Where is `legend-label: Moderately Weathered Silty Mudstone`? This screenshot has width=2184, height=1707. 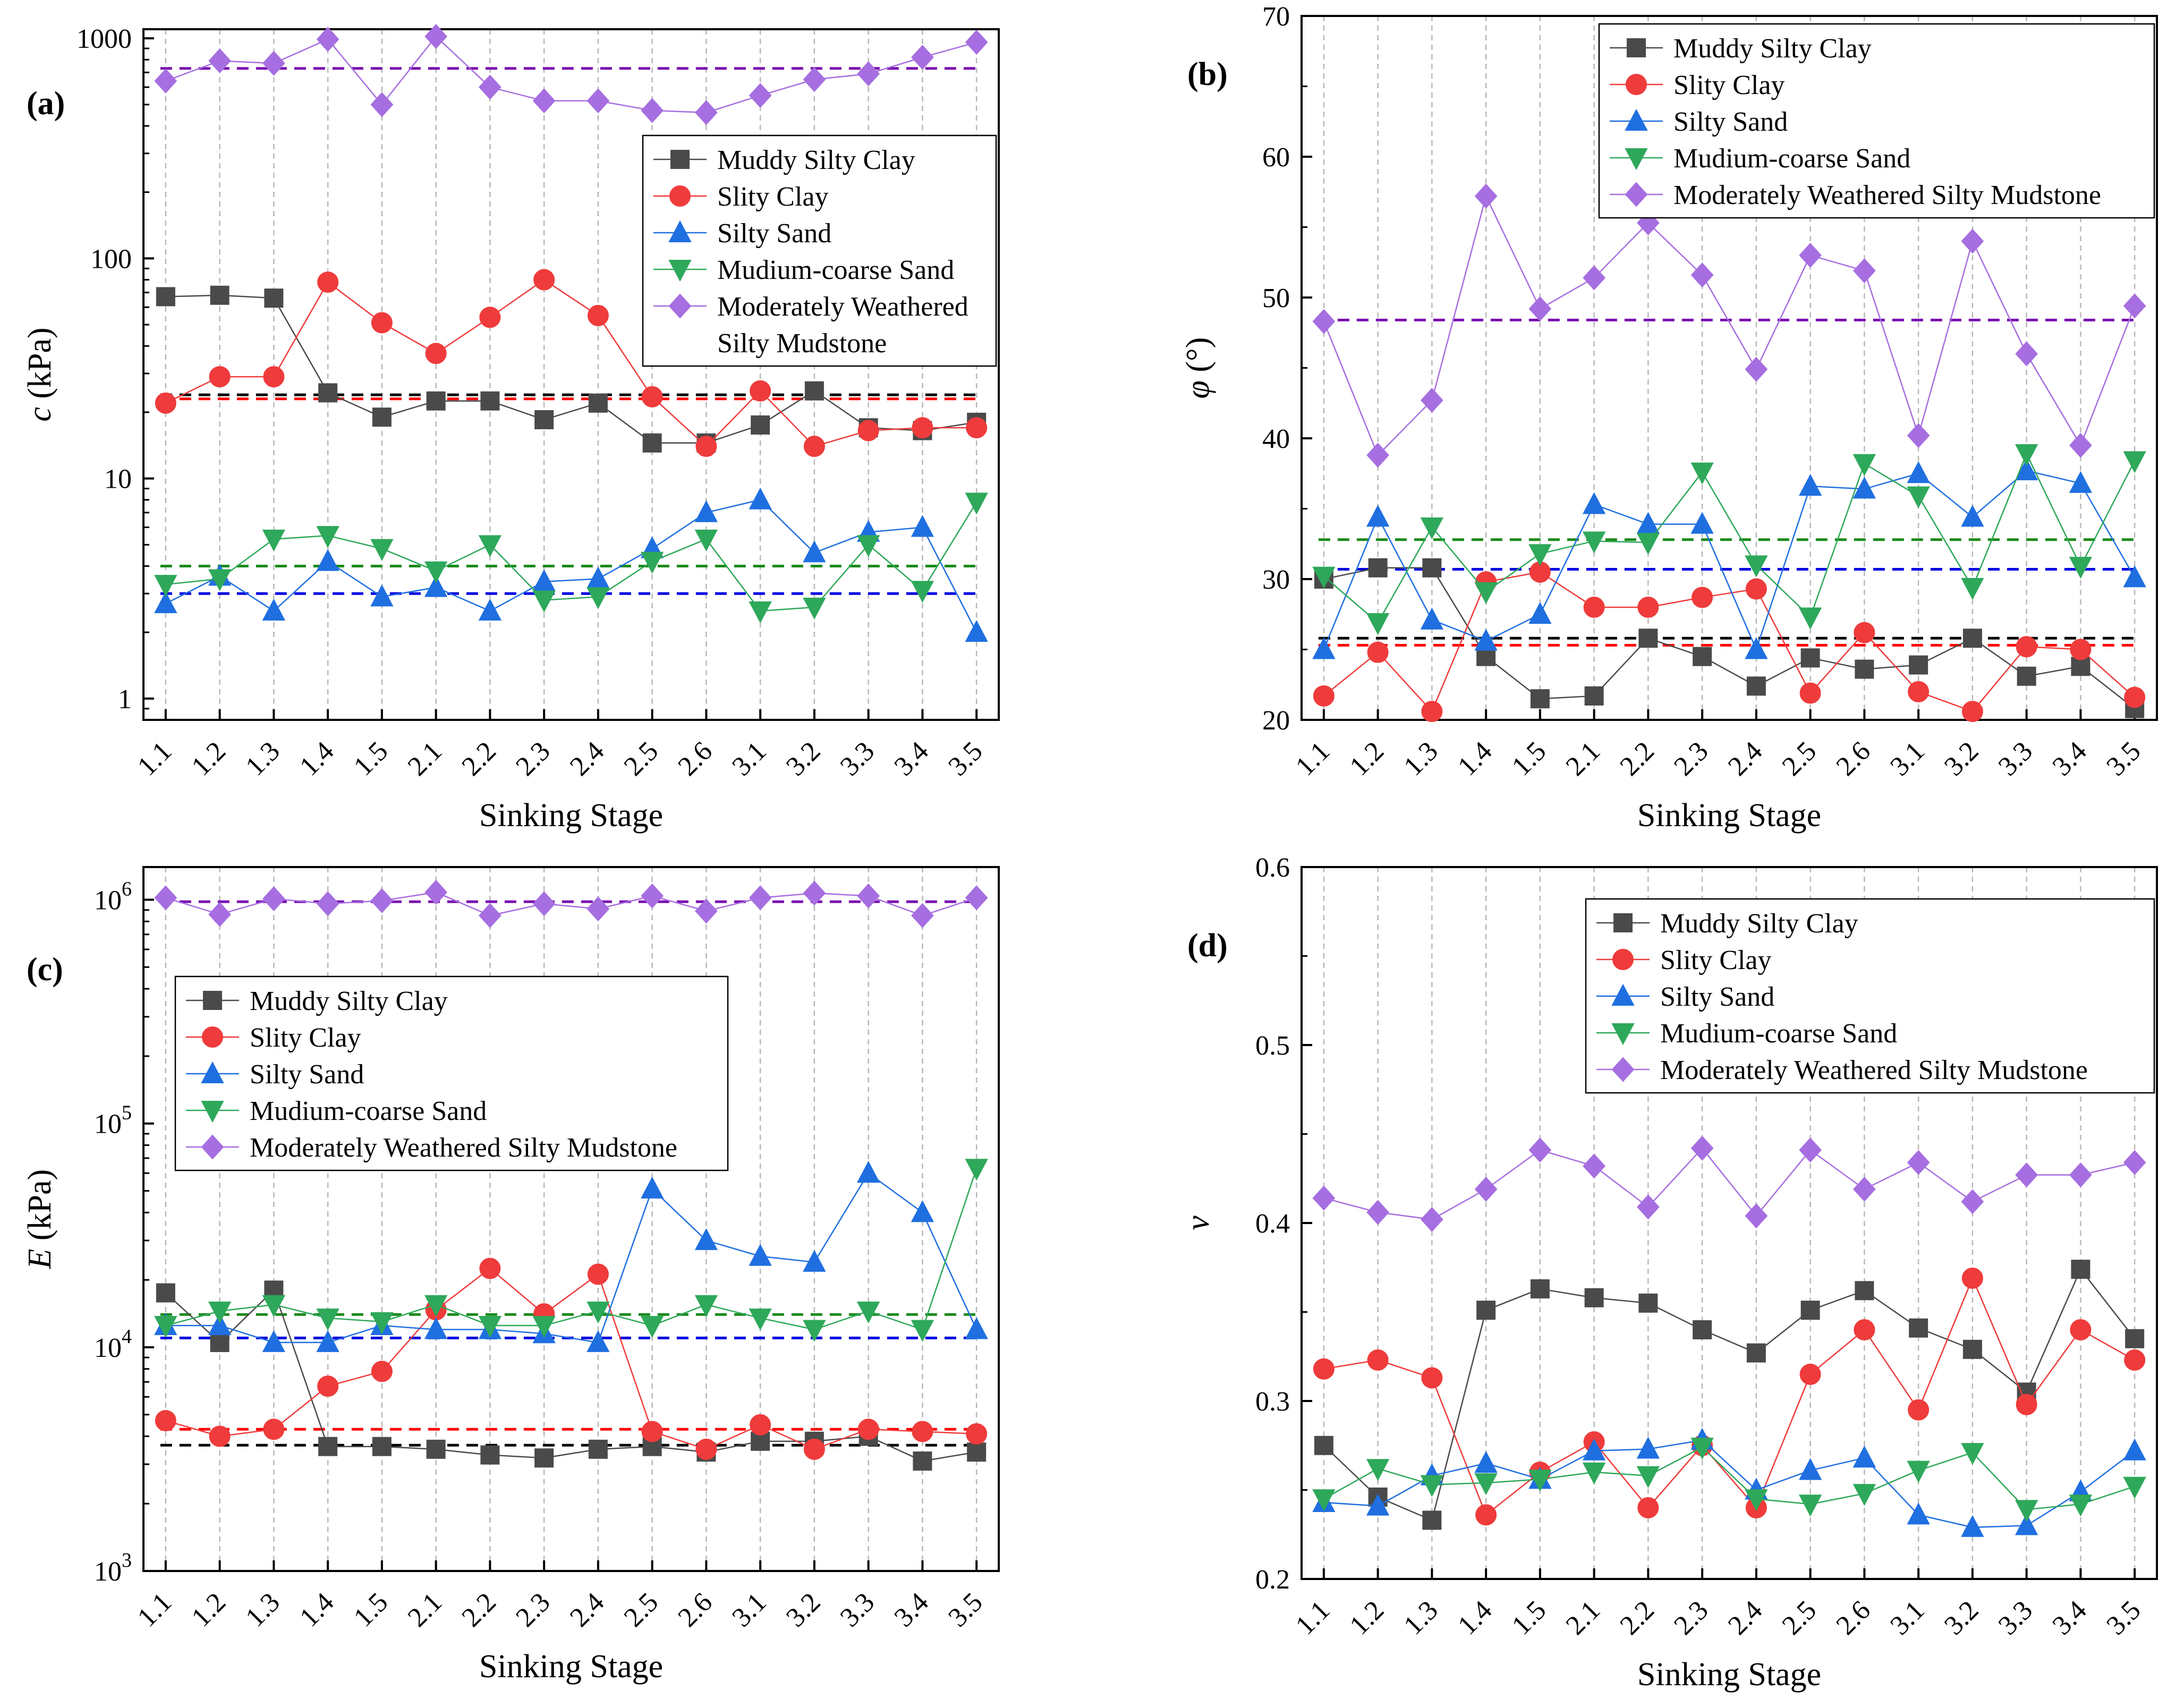 legend-label: Moderately Weathered Silty Mudstone is located at coordinates (463, 1148).